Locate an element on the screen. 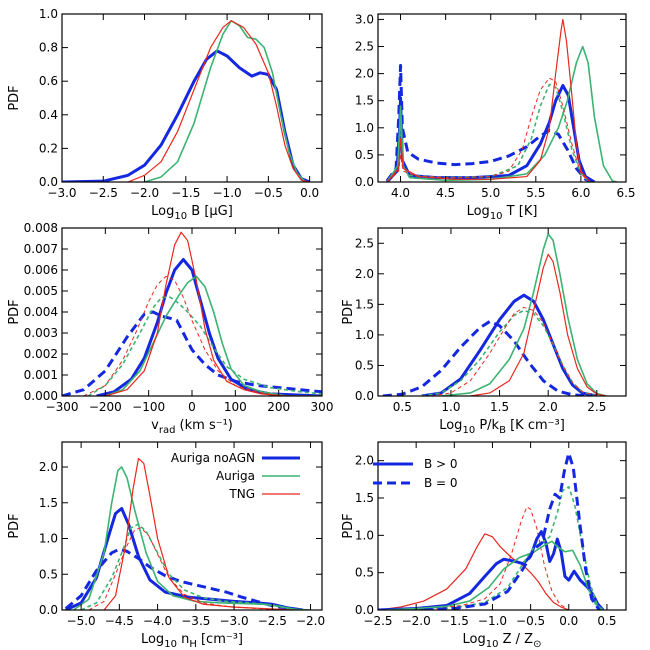 This screenshot has width=650, height=650. legend-label-tng: TNG is located at coordinates (241, 494).